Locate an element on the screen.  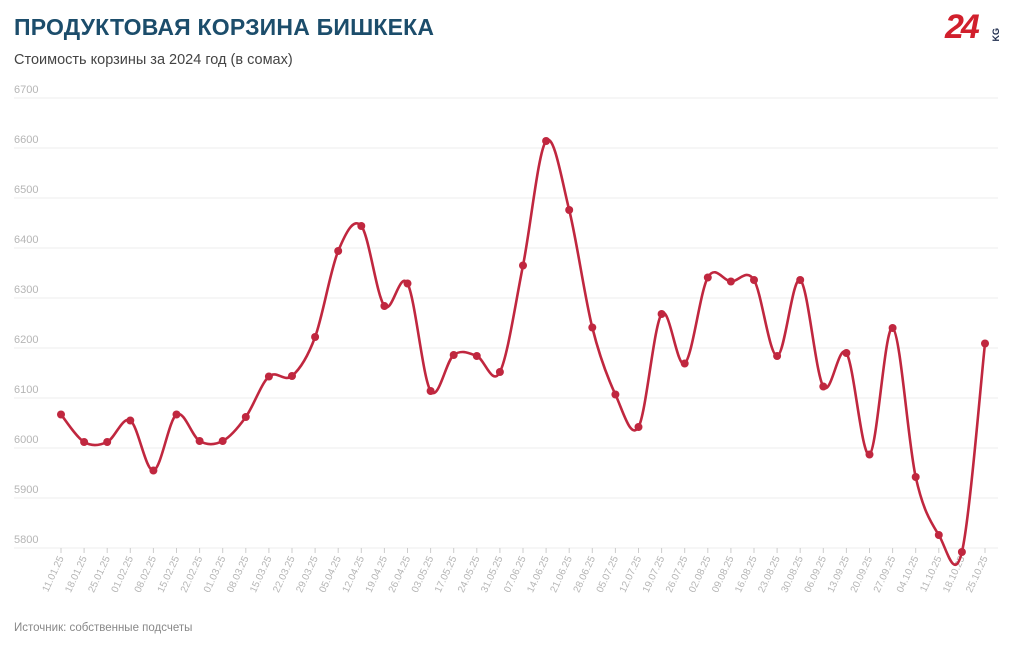
data-point-11.10.25 is located at coordinates (938, 535).